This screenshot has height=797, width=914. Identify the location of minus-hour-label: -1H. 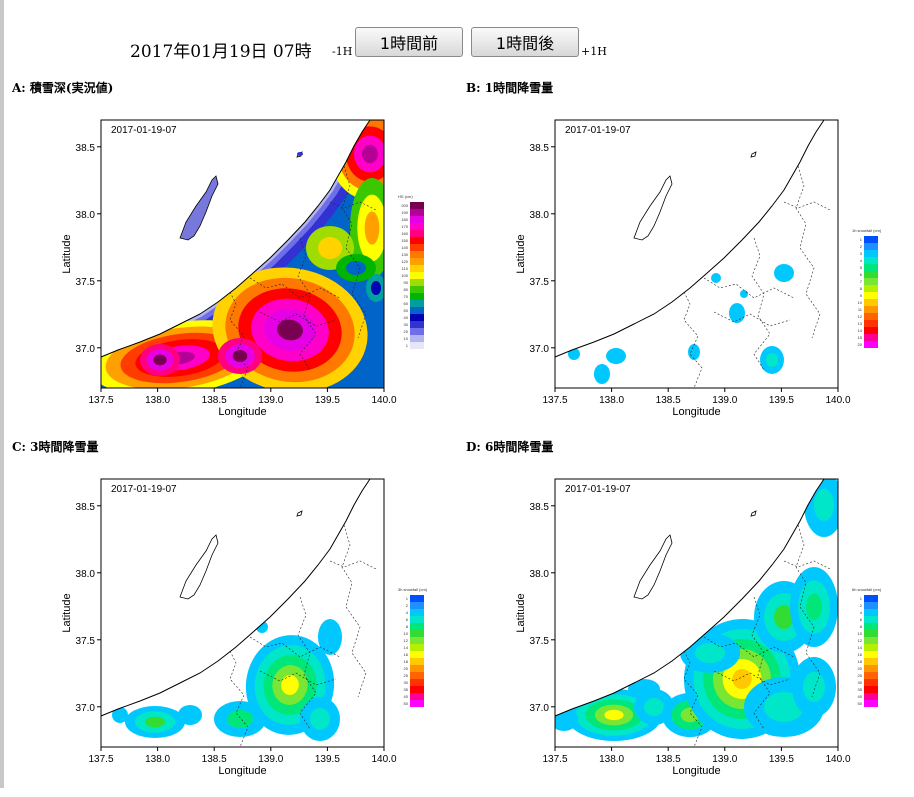
(342, 51).